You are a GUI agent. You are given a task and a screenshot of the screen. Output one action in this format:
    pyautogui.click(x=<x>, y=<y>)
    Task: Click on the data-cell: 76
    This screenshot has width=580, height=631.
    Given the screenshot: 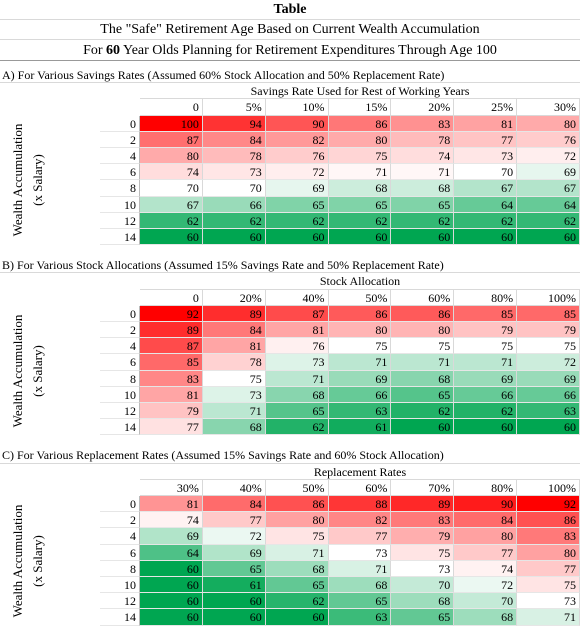 What is the action you would take?
    pyautogui.click(x=297, y=346)
    